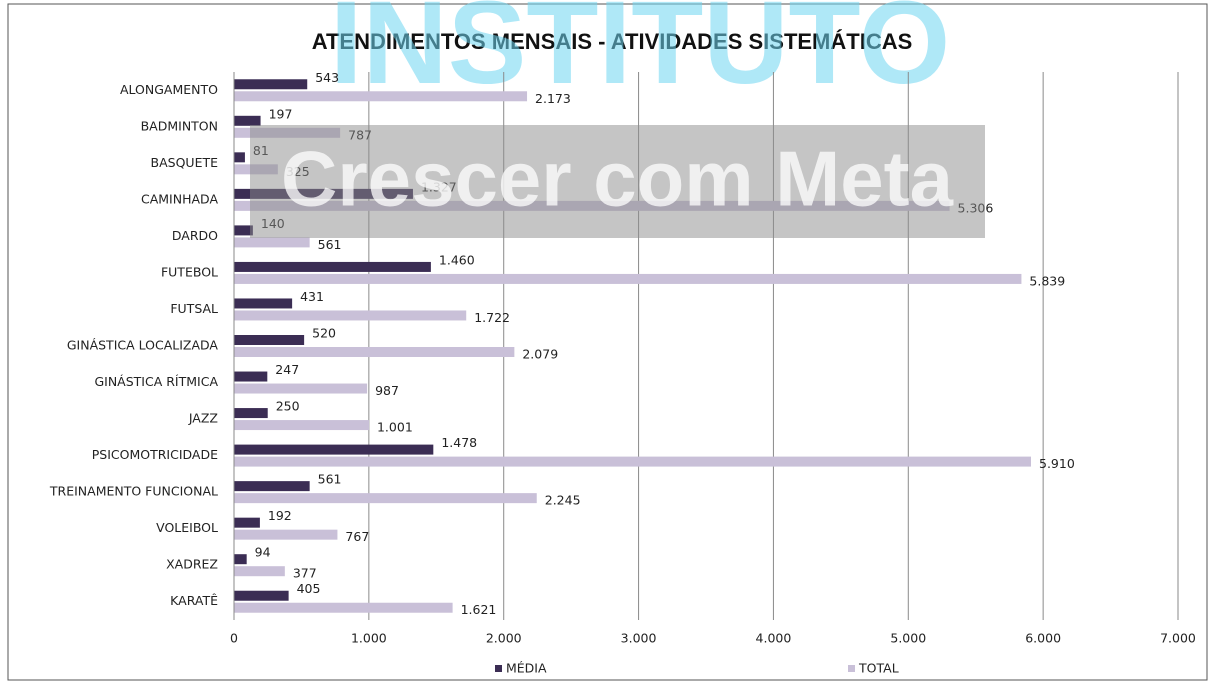  What do you see at coordinates (327, 77) in the screenshot?
I see `data-label: 543` at bounding box center [327, 77].